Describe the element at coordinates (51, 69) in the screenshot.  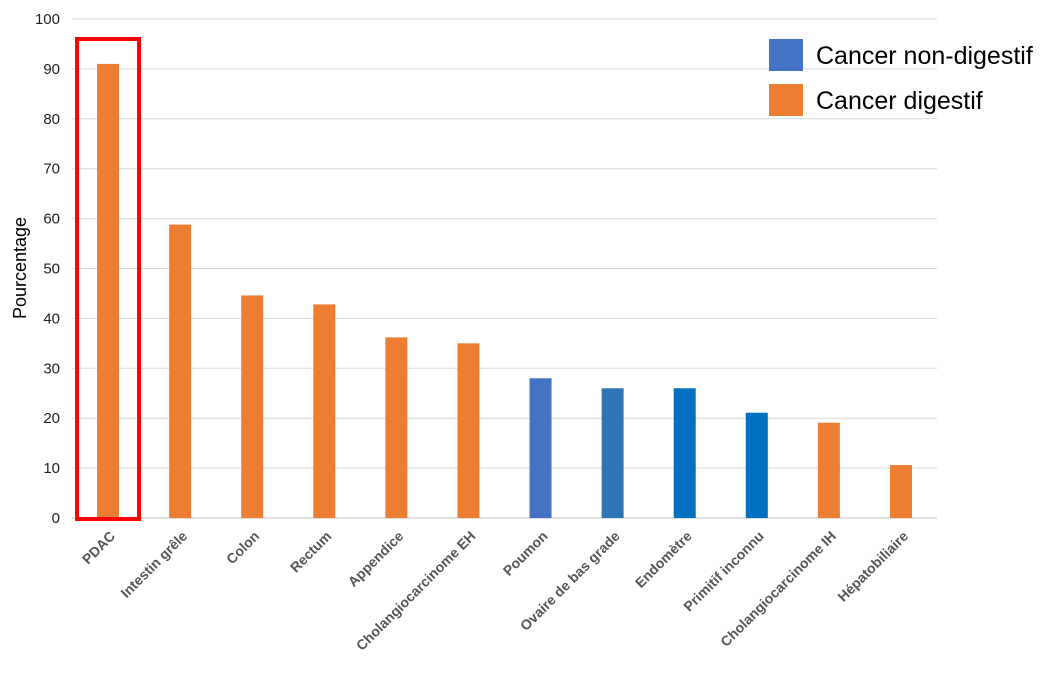
I see `y-tick-label: 90` at that location.